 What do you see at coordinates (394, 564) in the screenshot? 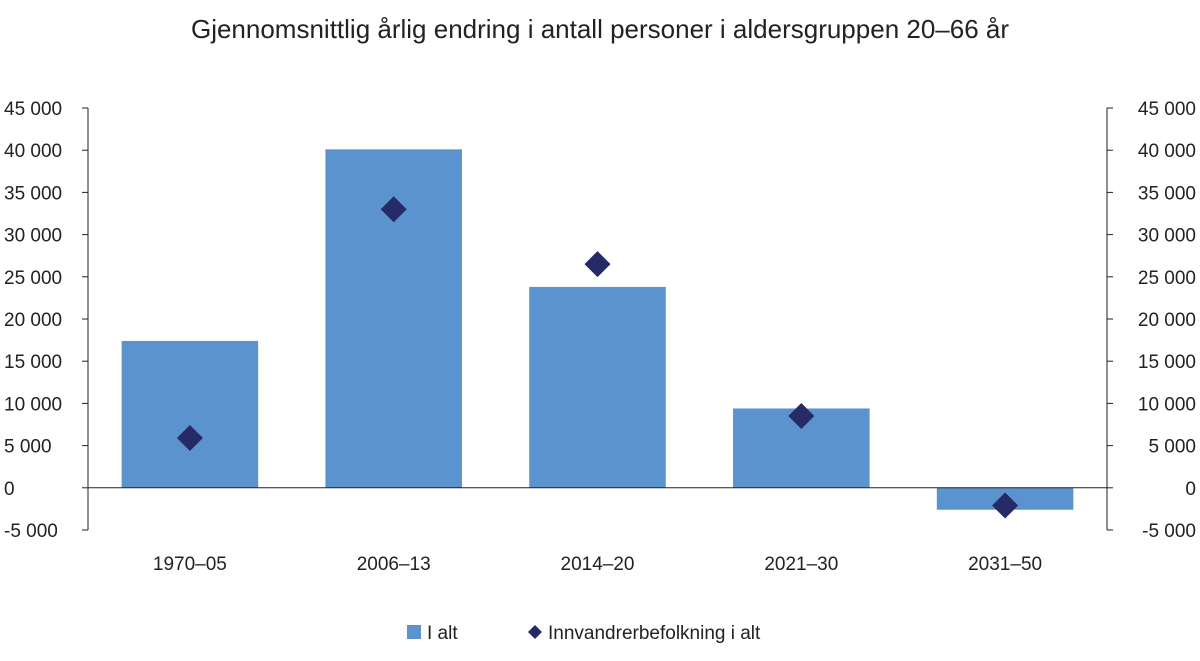
I see `x-tick-label: 2006–13` at bounding box center [394, 564].